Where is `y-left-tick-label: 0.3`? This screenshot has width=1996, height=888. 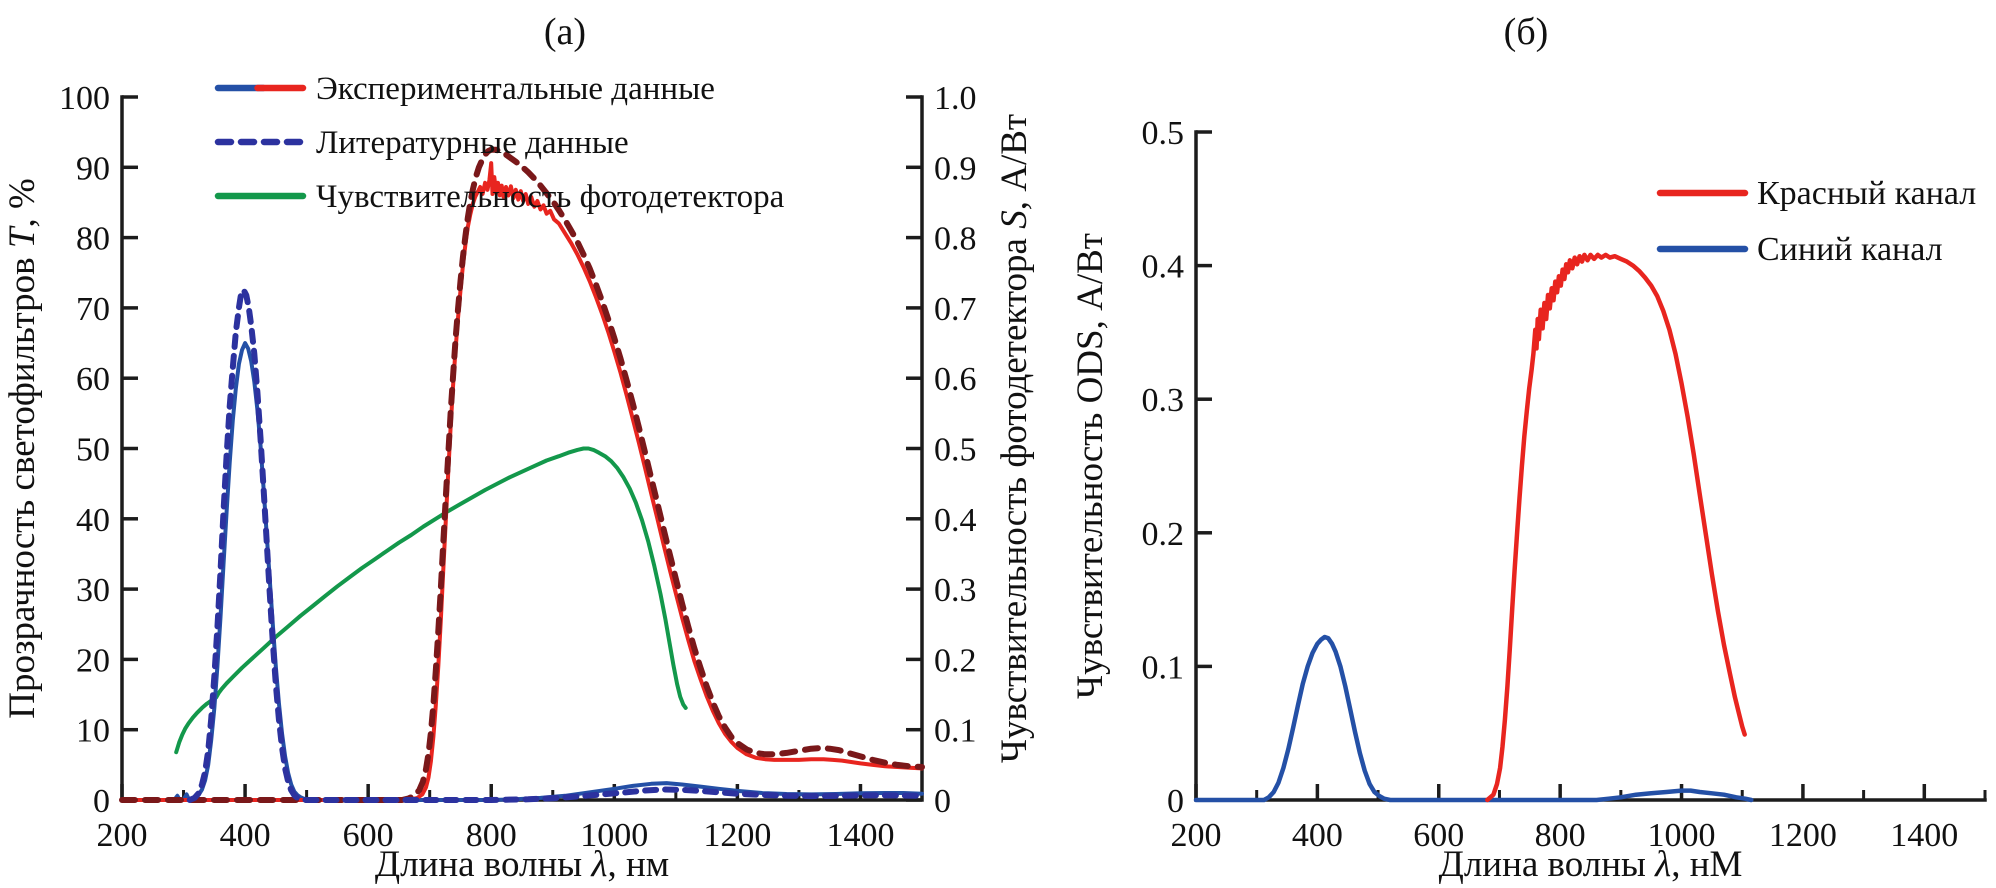
y-left-tick-label: 0.3 is located at coordinates (1163, 400).